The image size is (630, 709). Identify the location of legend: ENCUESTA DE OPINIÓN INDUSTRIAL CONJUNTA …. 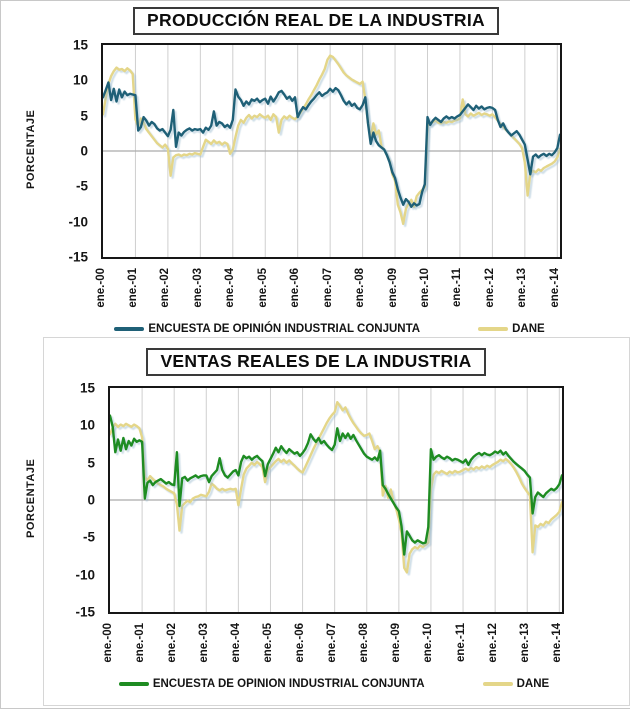
(329, 329).